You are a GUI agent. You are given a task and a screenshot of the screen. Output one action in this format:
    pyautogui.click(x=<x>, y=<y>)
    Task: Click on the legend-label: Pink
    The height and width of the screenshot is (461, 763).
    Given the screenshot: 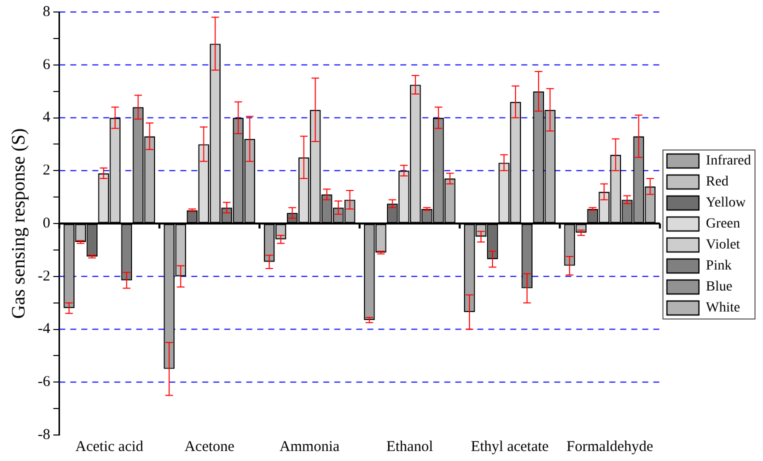 What is the action you would take?
    pyautogui.click(x=719, y=266)
    